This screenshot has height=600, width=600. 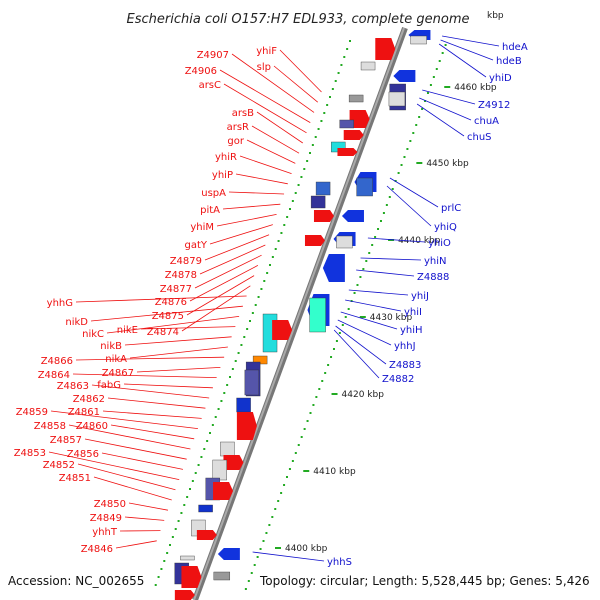 I want to click on gene-label-right: yhiD, so click(x=500, y=78).